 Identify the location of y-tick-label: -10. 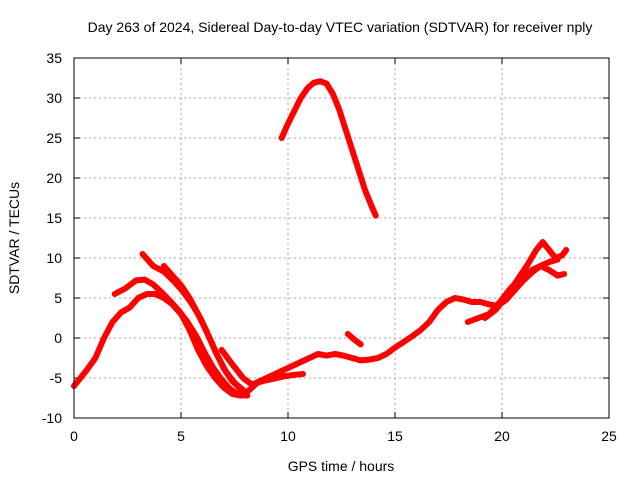
(52, 418).